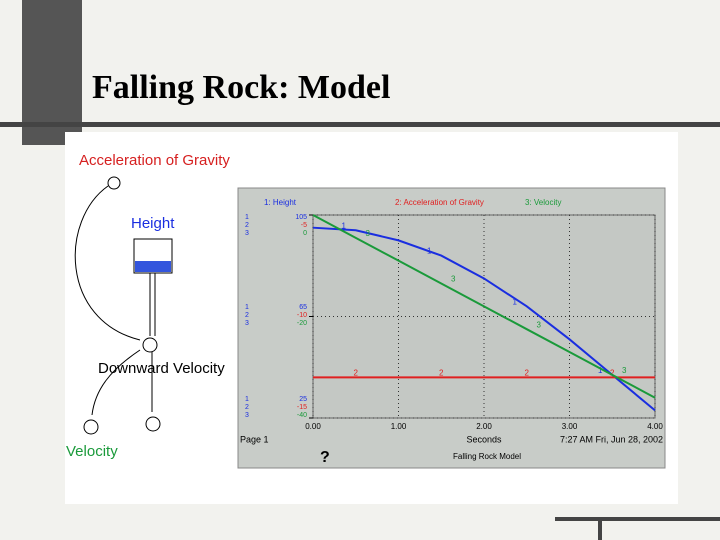 The image size is (720, 540). I want to click on legend-entry: 1: Height, so click(280, 202).